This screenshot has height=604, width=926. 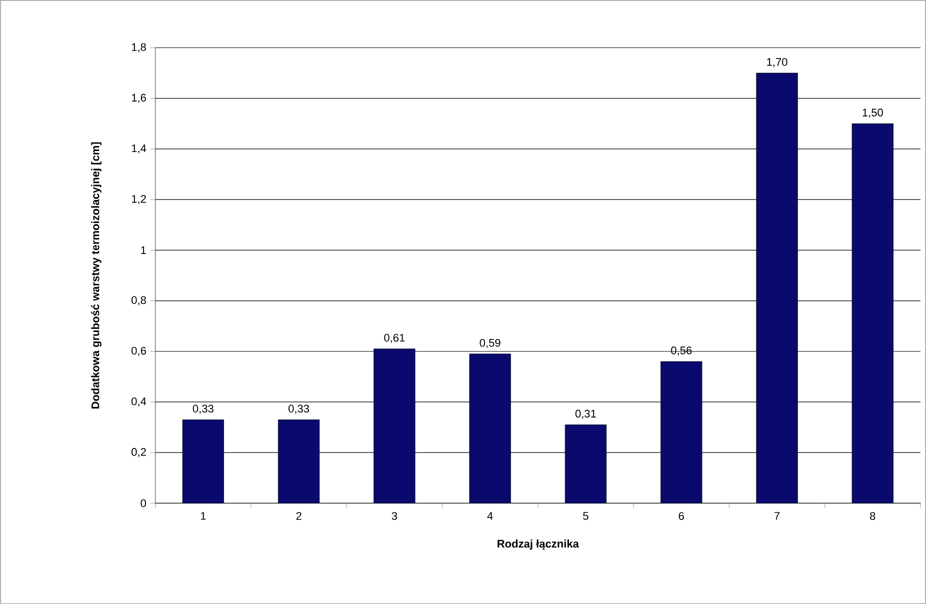 What do you see at coordinates (139, 199) in the screenshot?
I see `y-tick-label: 1,2` at bounding box center [139, 199].